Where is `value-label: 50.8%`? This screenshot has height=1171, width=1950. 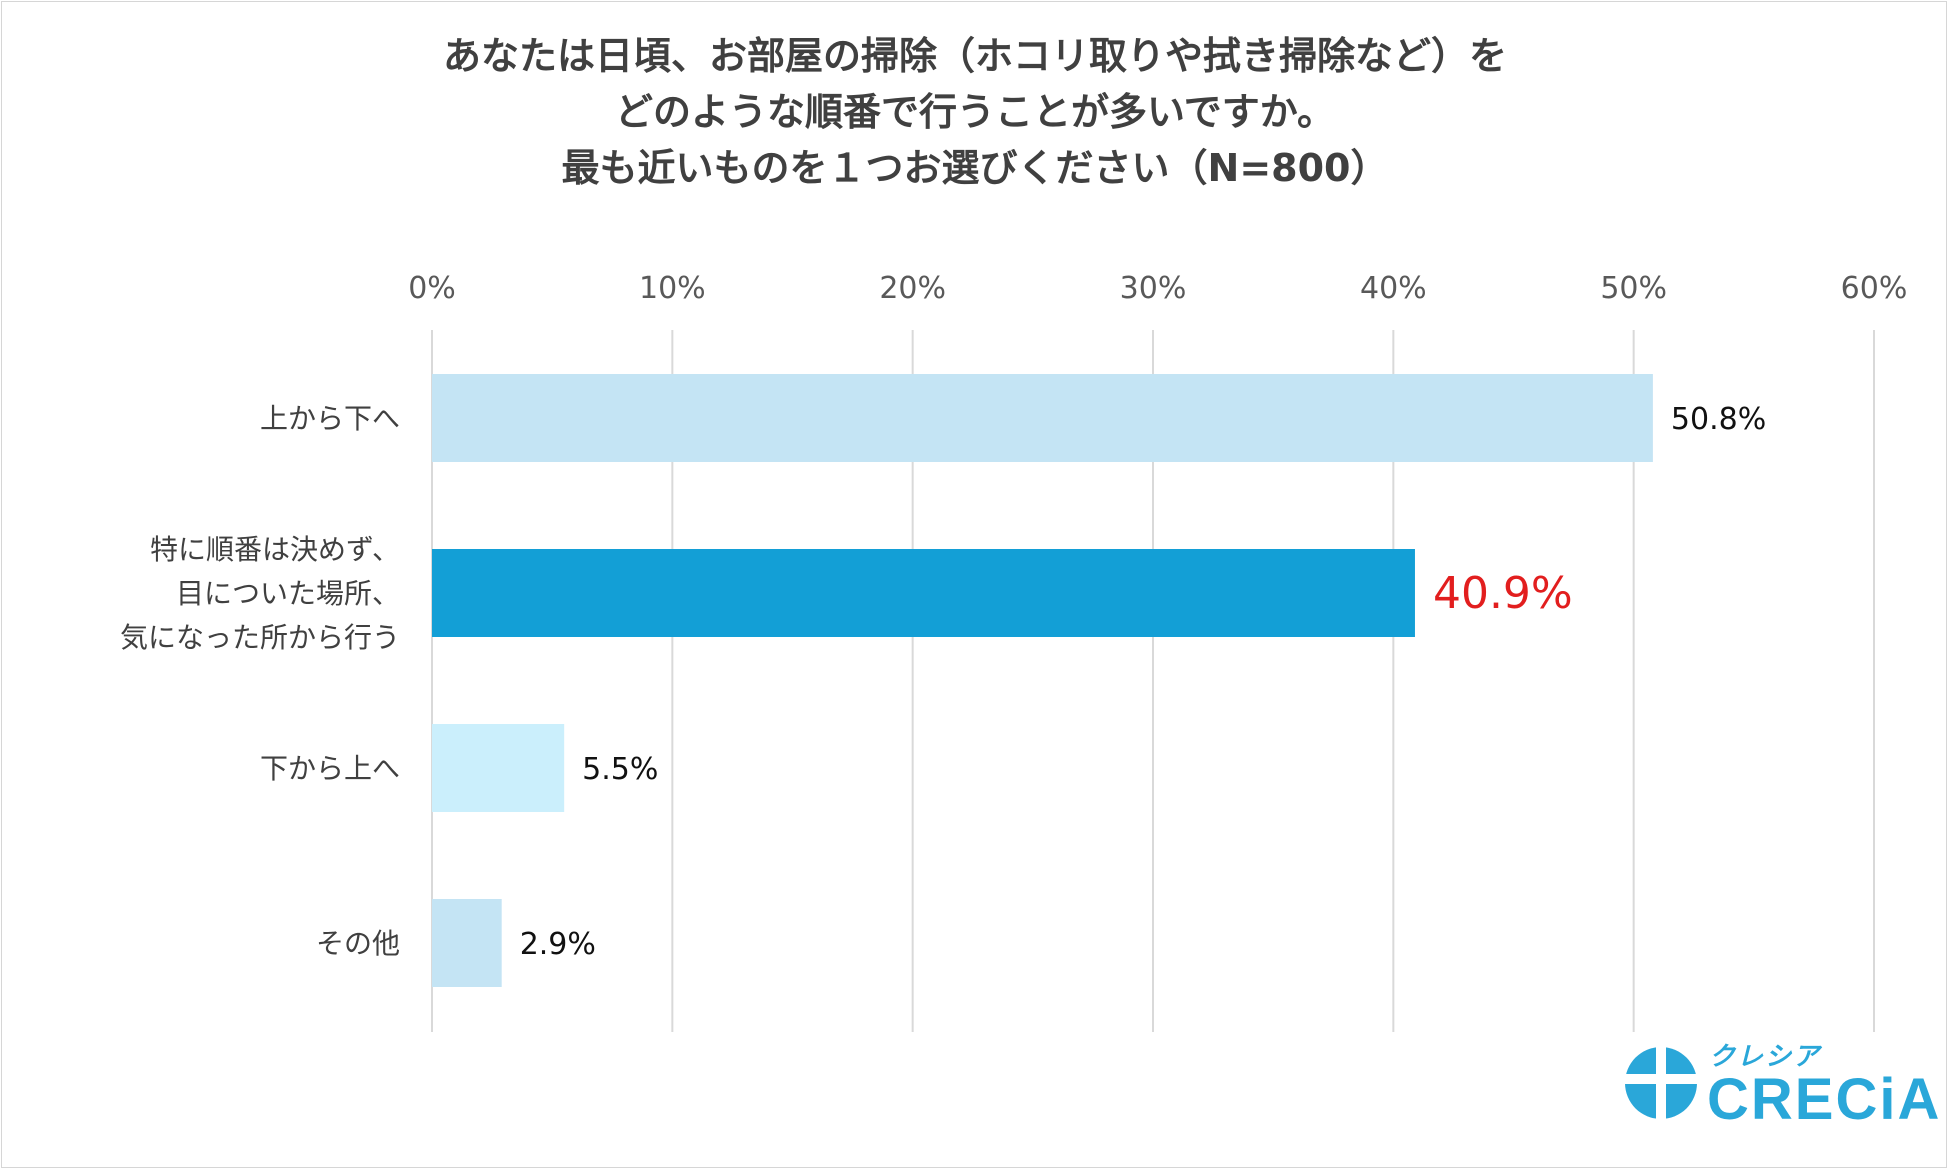
value-label: 50.8% is located at coordinates (1718, 419).